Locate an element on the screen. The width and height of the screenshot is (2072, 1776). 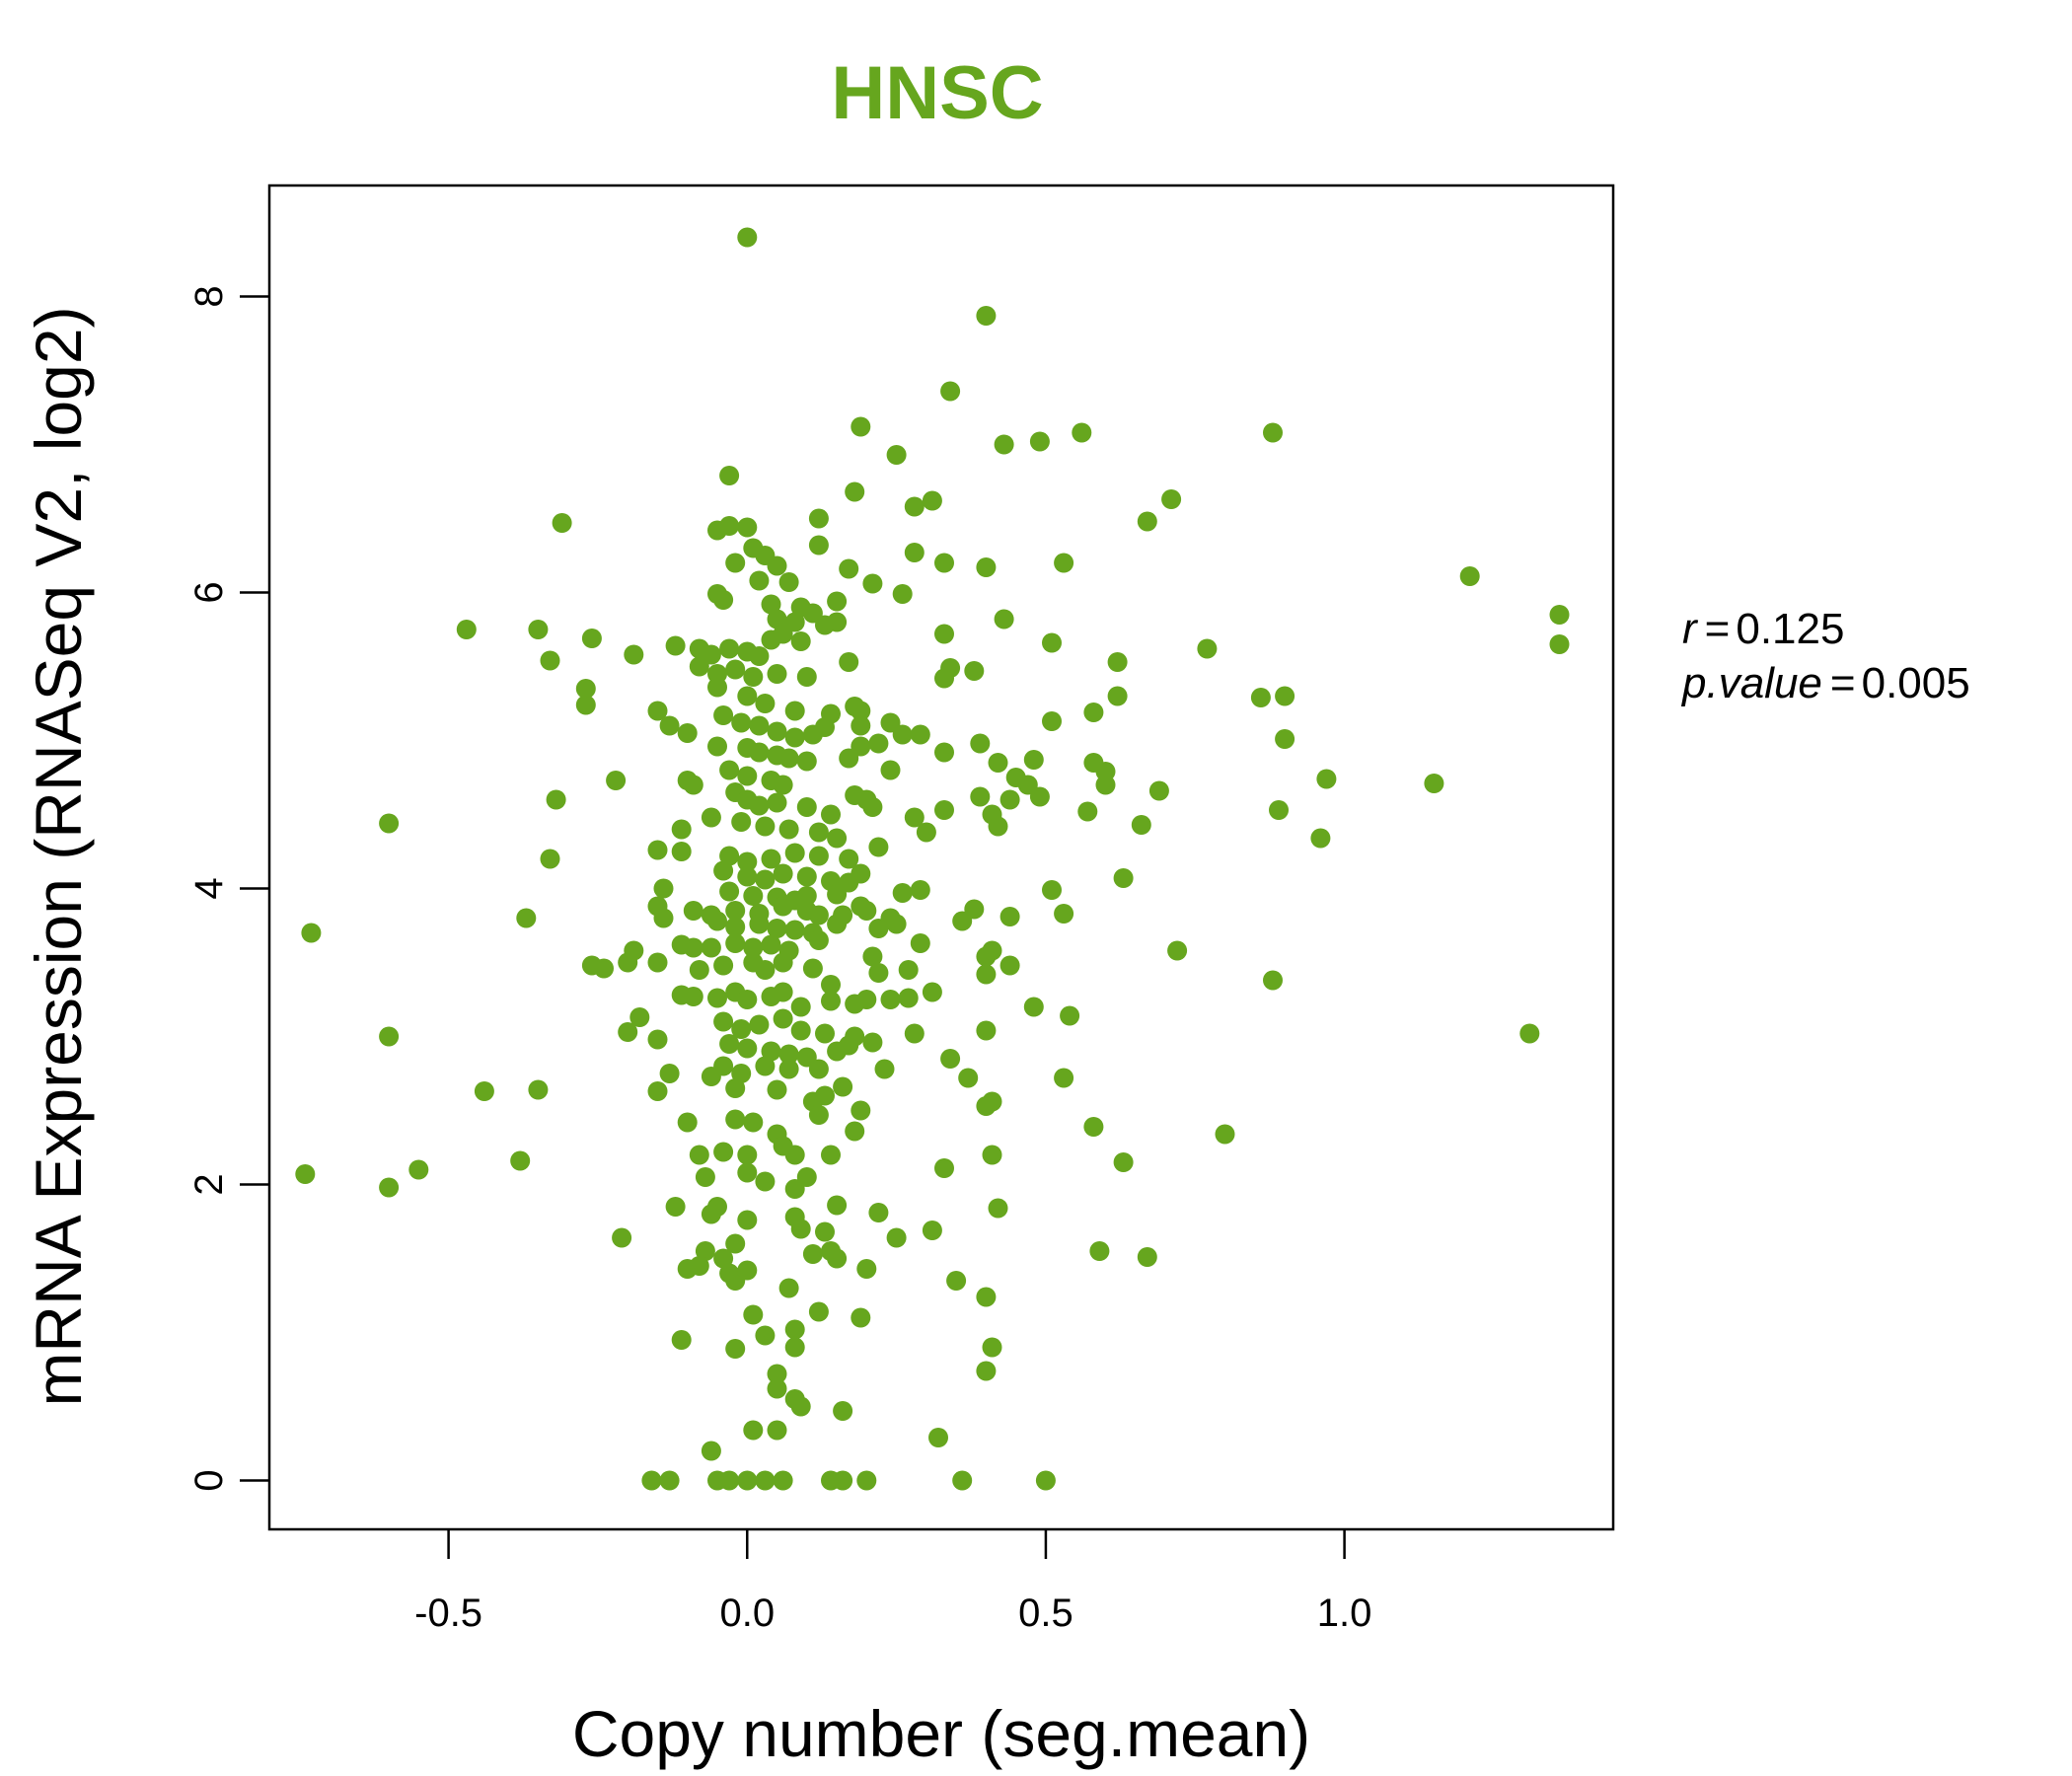
y-tick-label: 4 is located at coordinates (209, 888).